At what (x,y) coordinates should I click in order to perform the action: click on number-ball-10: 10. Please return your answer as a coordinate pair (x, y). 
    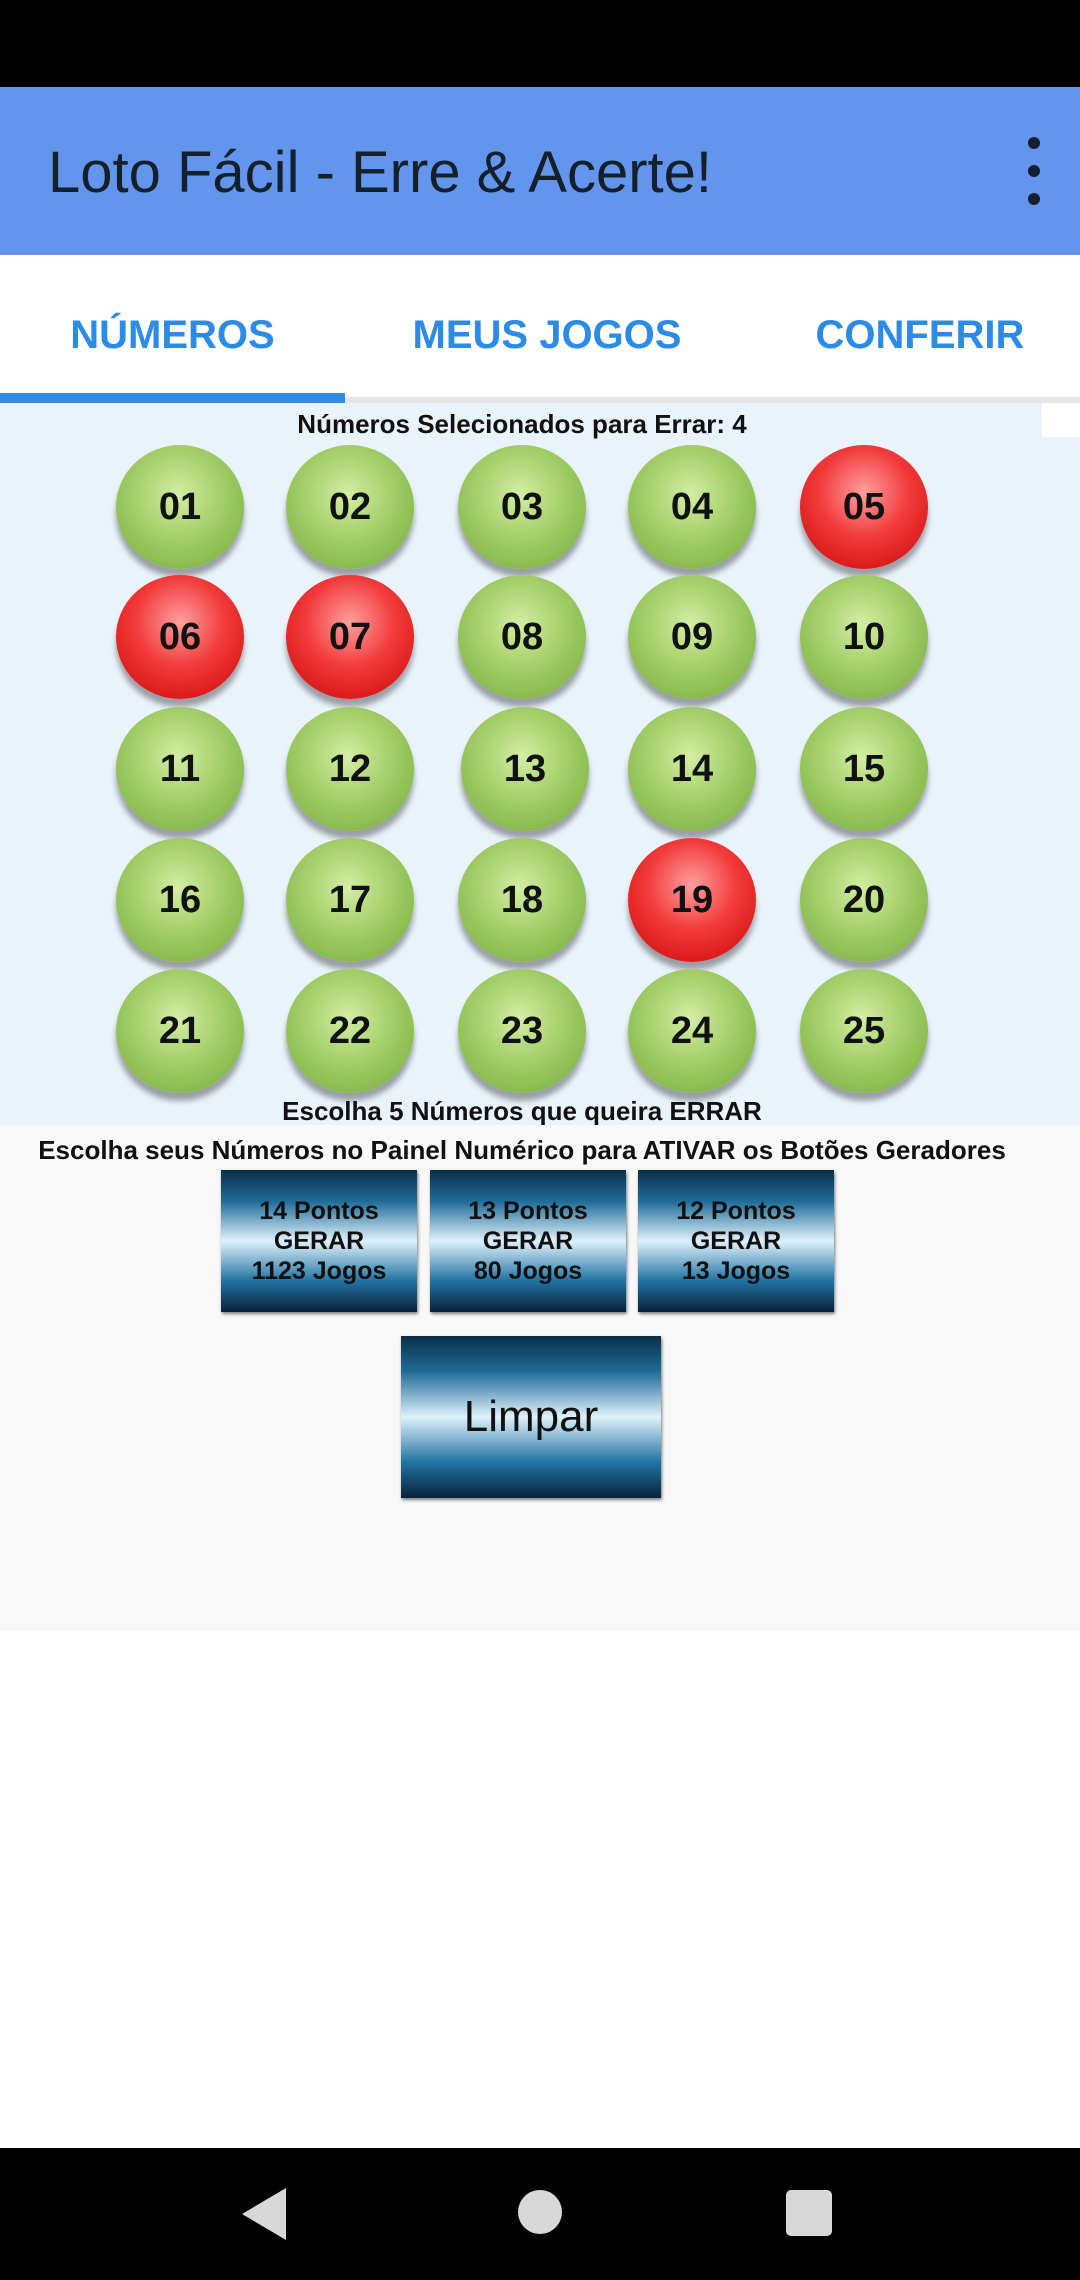
    Looking at the image, I should click on (864, 637).